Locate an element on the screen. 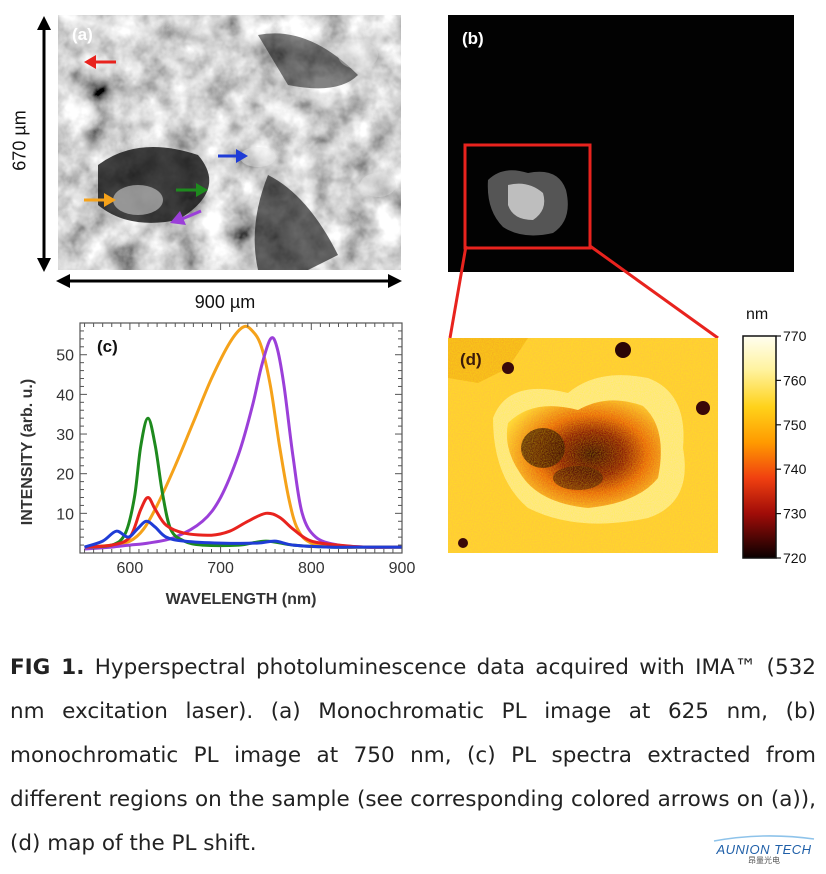 The width and height of the screenshot is (826, 874). height-label: 670 µm is located at coordinates (19, 140).